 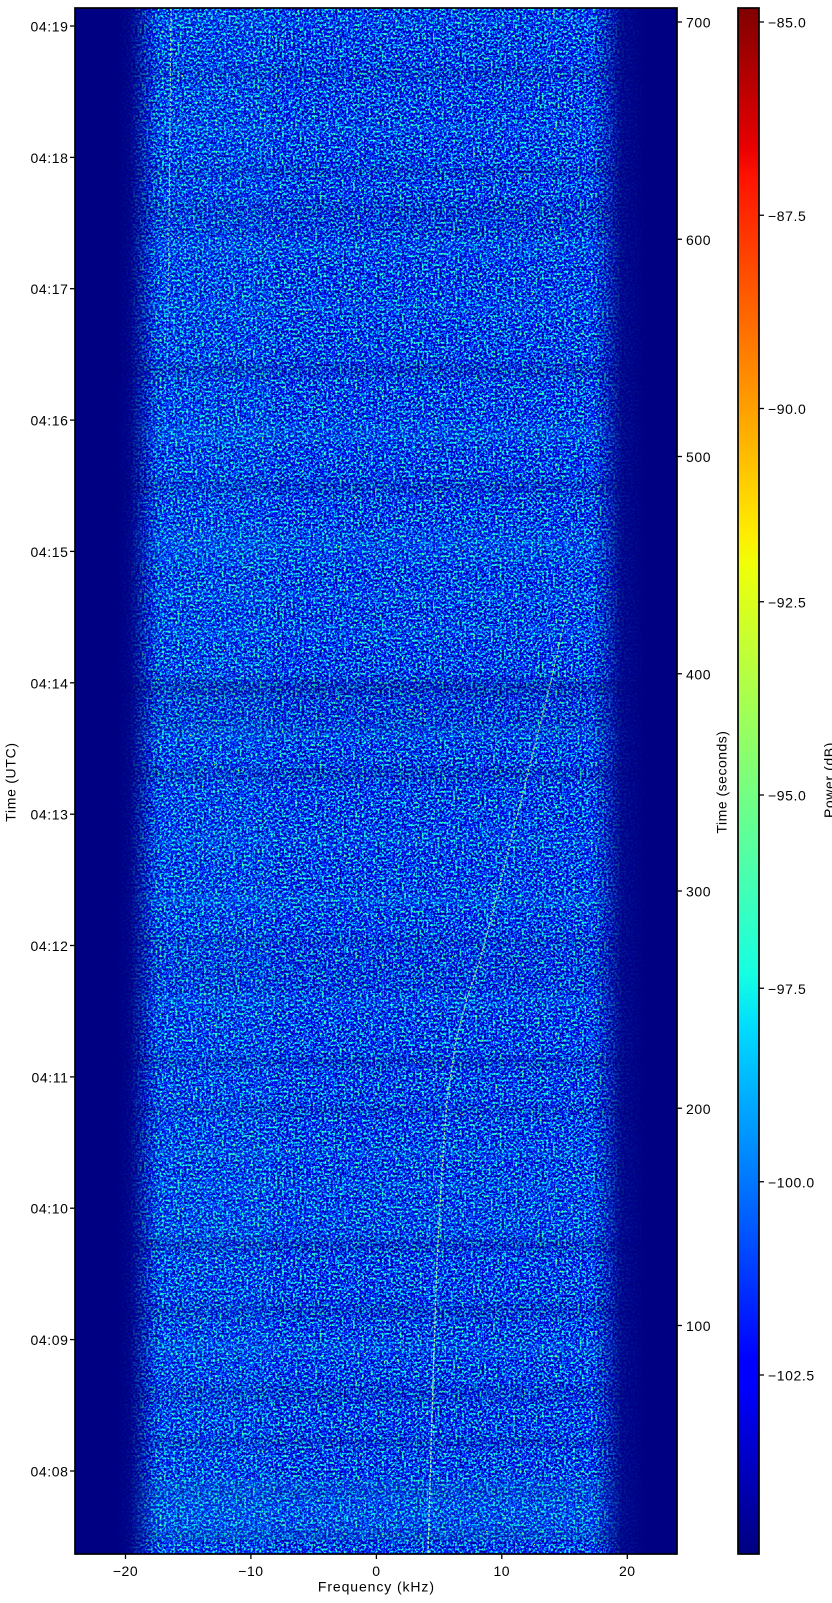 I want to click on svg-text: 600, so click(x=698, y=240).